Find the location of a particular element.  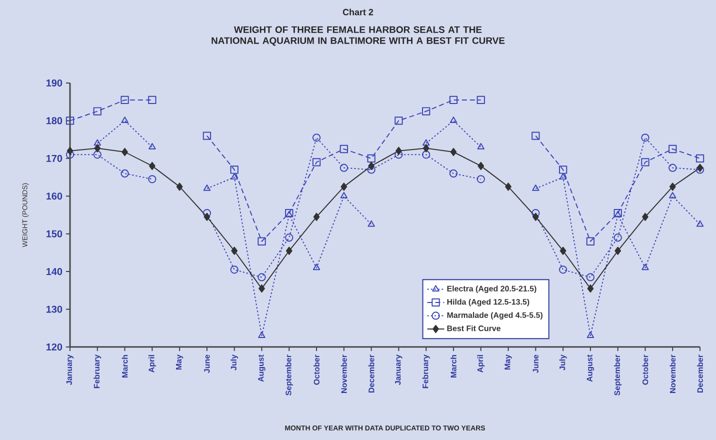

y-tick-label: 130 is located at coordinates (54, 309).